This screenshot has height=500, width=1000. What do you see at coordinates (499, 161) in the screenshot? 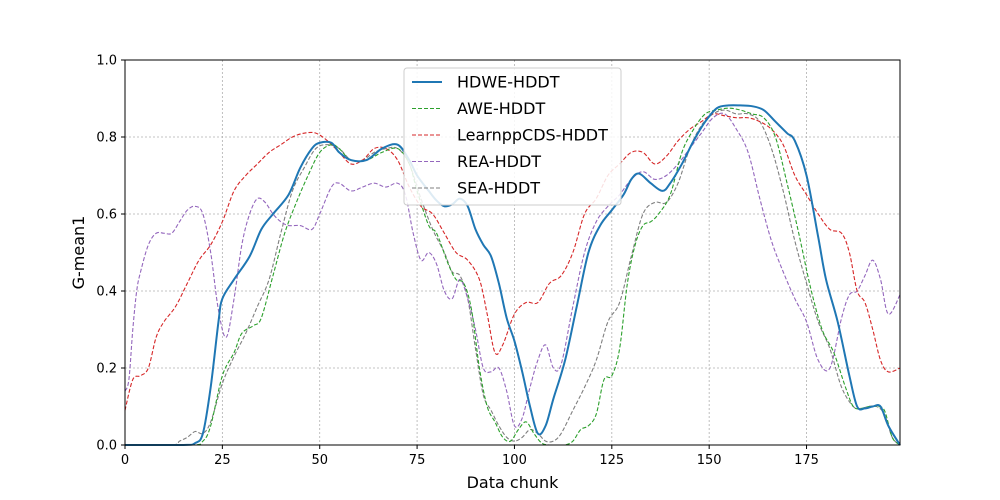
I see `legend-label: REA-HDDT` at bounding box center [499, 161].